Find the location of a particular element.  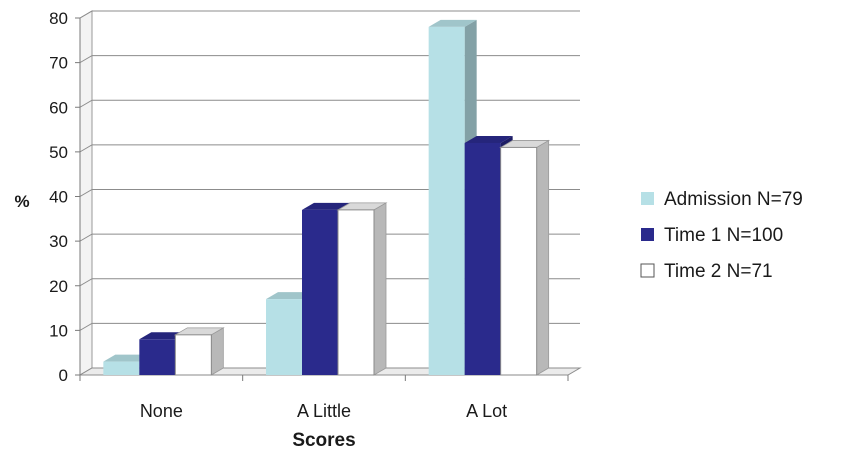

y-tick-label: 50 is located at coordinates (58, 152).